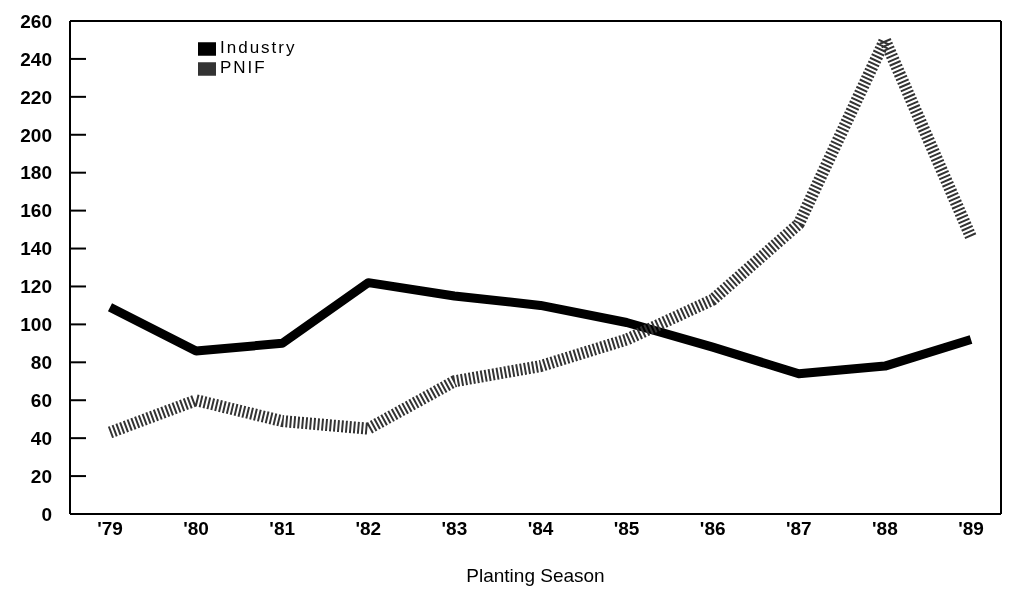 This screenshot has height=612, width=1015. I want to click on y-tick-label: 160, so click(36, 211).